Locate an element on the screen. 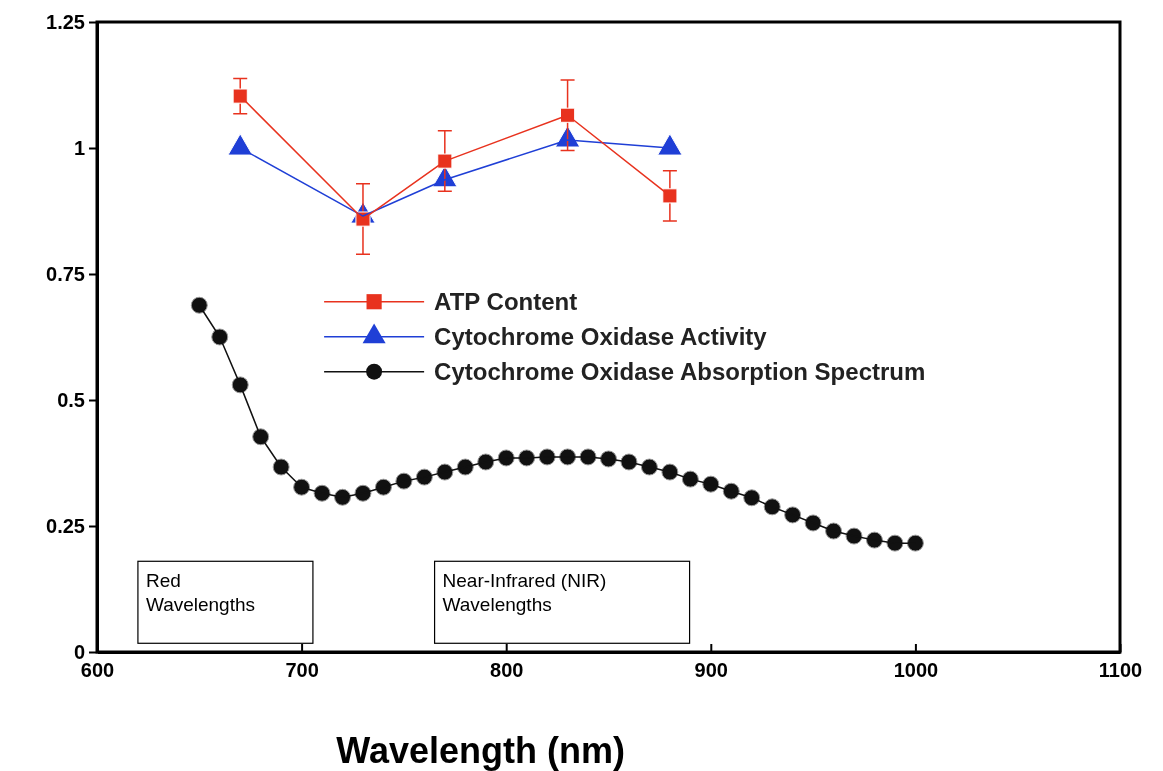  legend-label: ATP Content is located at coordinates (506, 301).